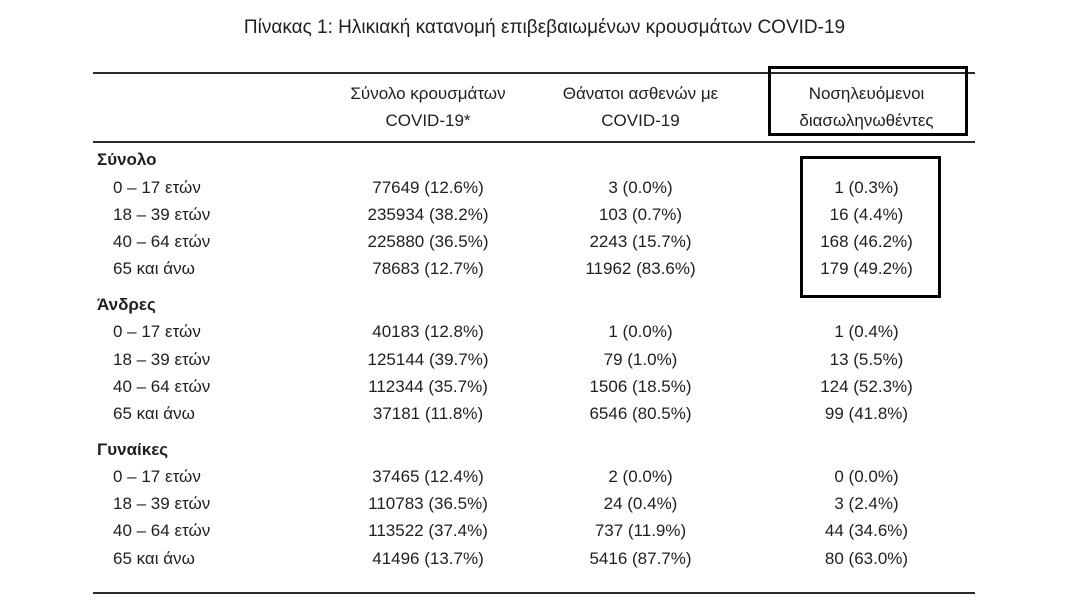  What do you see at coordinates (866, 477) in the screenshot?
I see `intubated-value: 0 (0.0%)` at bounding box center [866, 477].